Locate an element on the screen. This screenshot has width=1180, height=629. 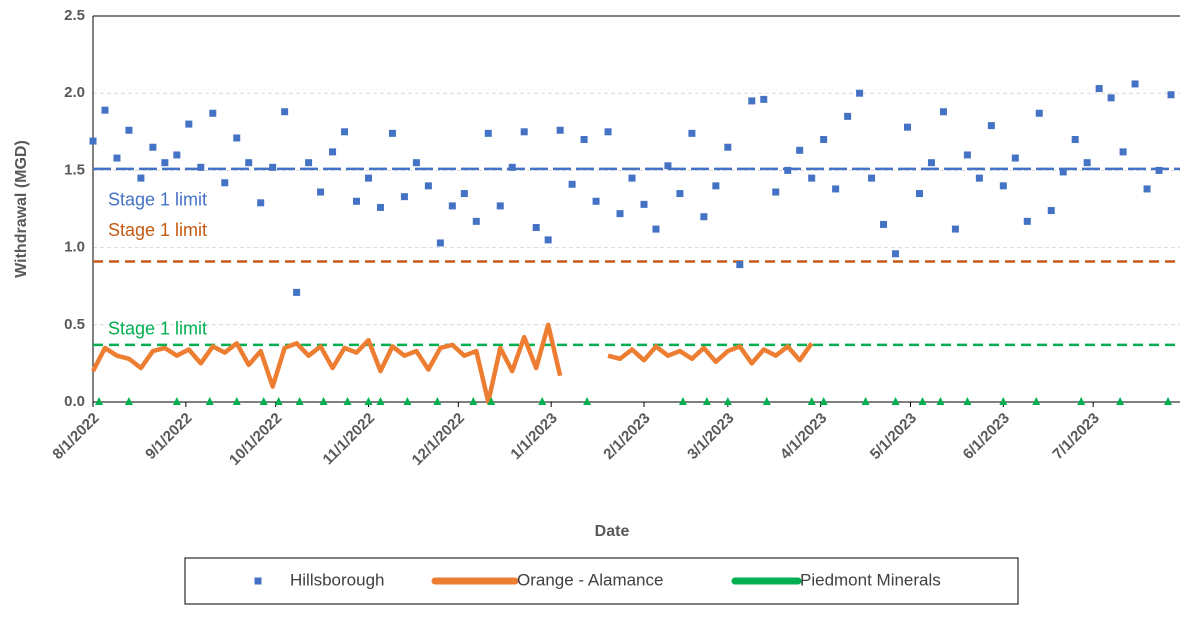
x-tick-label: 3/1/2023 is located at coordinates (710, 436).